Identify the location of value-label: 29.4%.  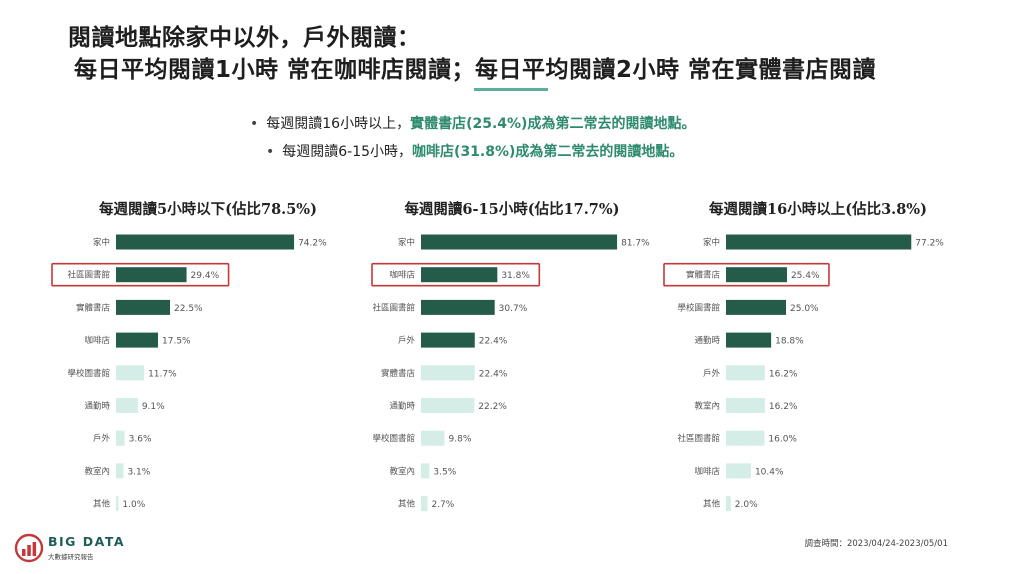
(205, 276).